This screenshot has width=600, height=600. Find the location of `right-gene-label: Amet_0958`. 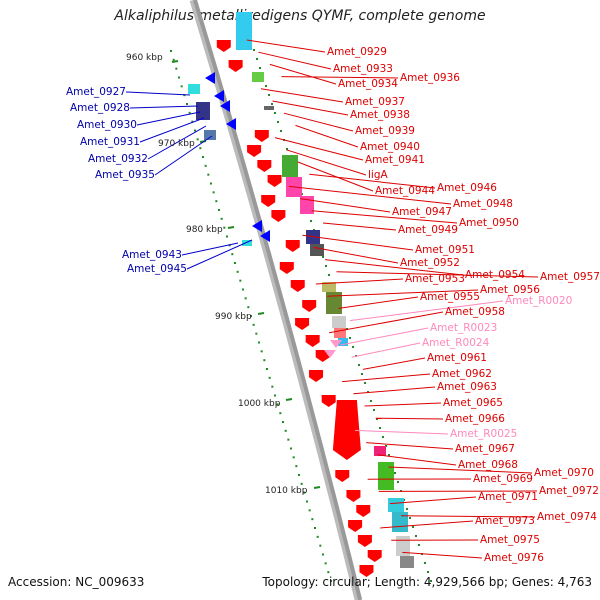

right-gene-label: Amet_0958 is located at coordinates (475, 312).